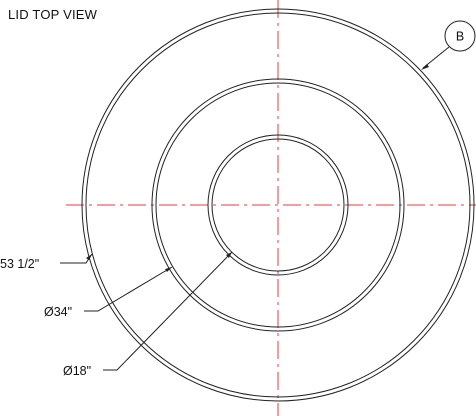 This screenshot has height=416, width=476. I want to click on detail-callout-leader, so click(436, 57).